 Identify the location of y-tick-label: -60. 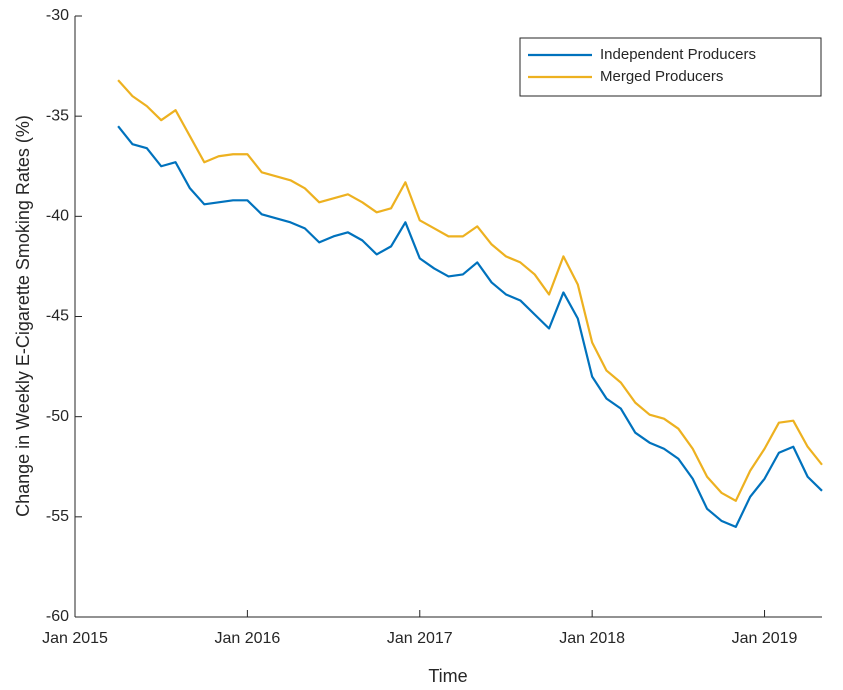
(57, 616).